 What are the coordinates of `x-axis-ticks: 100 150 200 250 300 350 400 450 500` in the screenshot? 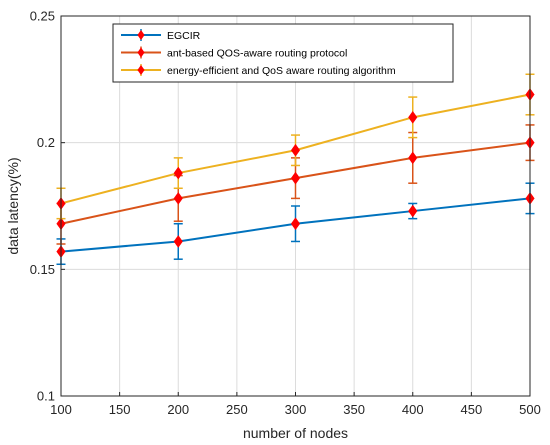 It's located at (295, 404).